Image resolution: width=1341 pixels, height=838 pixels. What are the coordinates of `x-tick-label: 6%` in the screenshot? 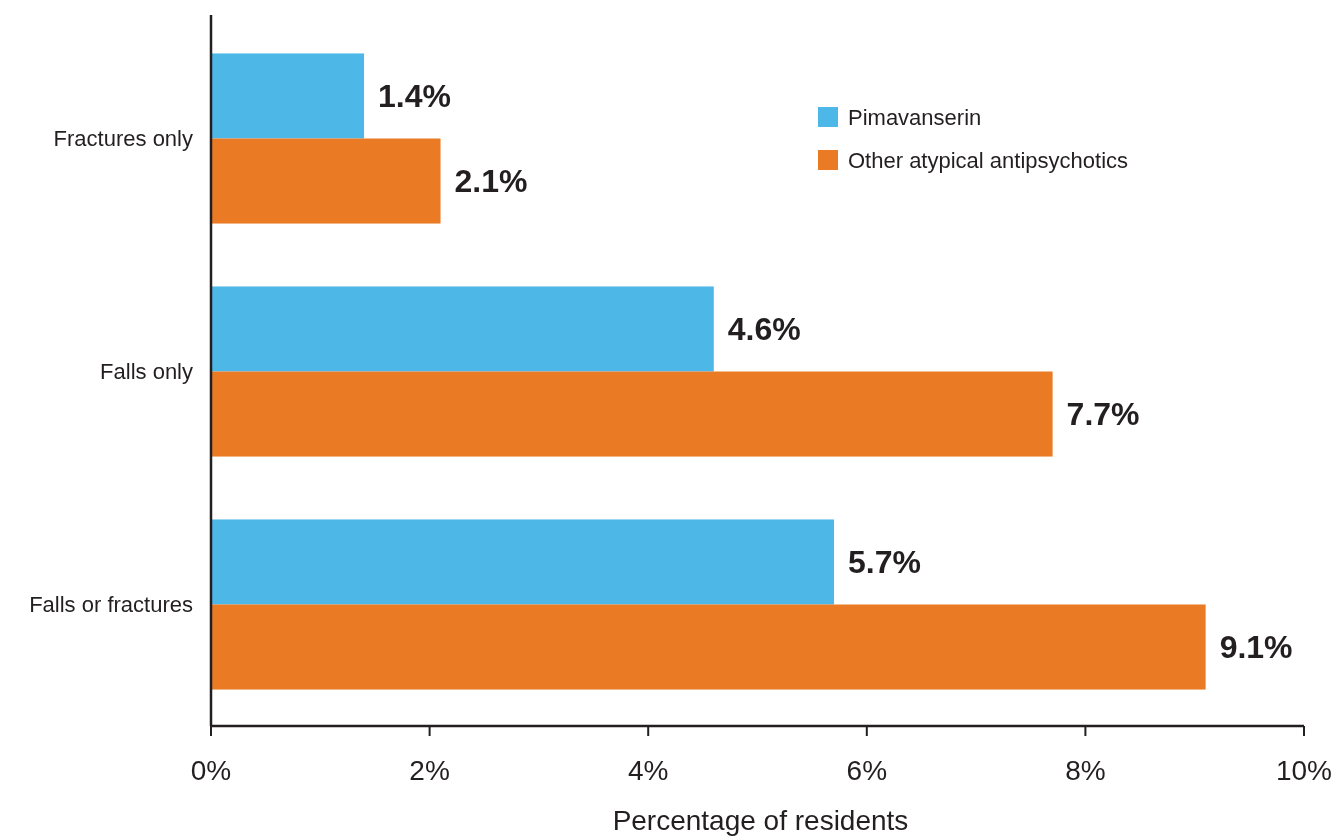 It's located at (867, 770).